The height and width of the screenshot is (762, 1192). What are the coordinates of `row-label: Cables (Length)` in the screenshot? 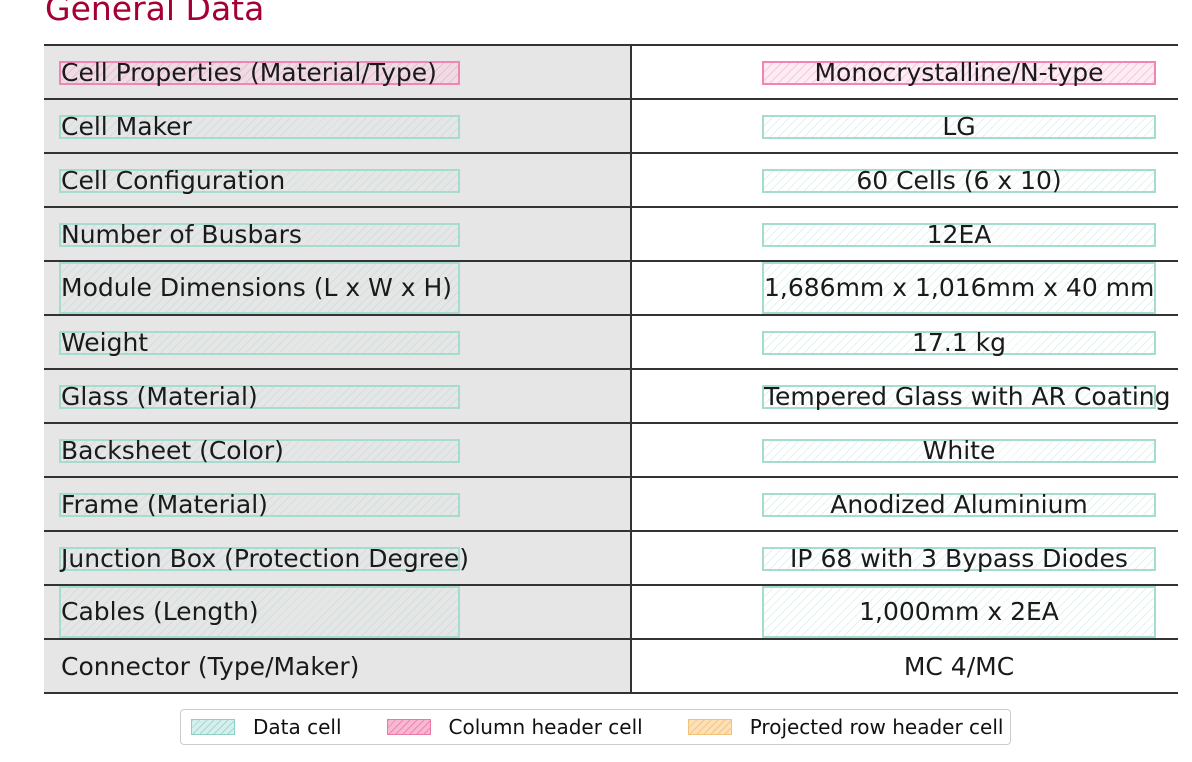 It's located at (259, 611).